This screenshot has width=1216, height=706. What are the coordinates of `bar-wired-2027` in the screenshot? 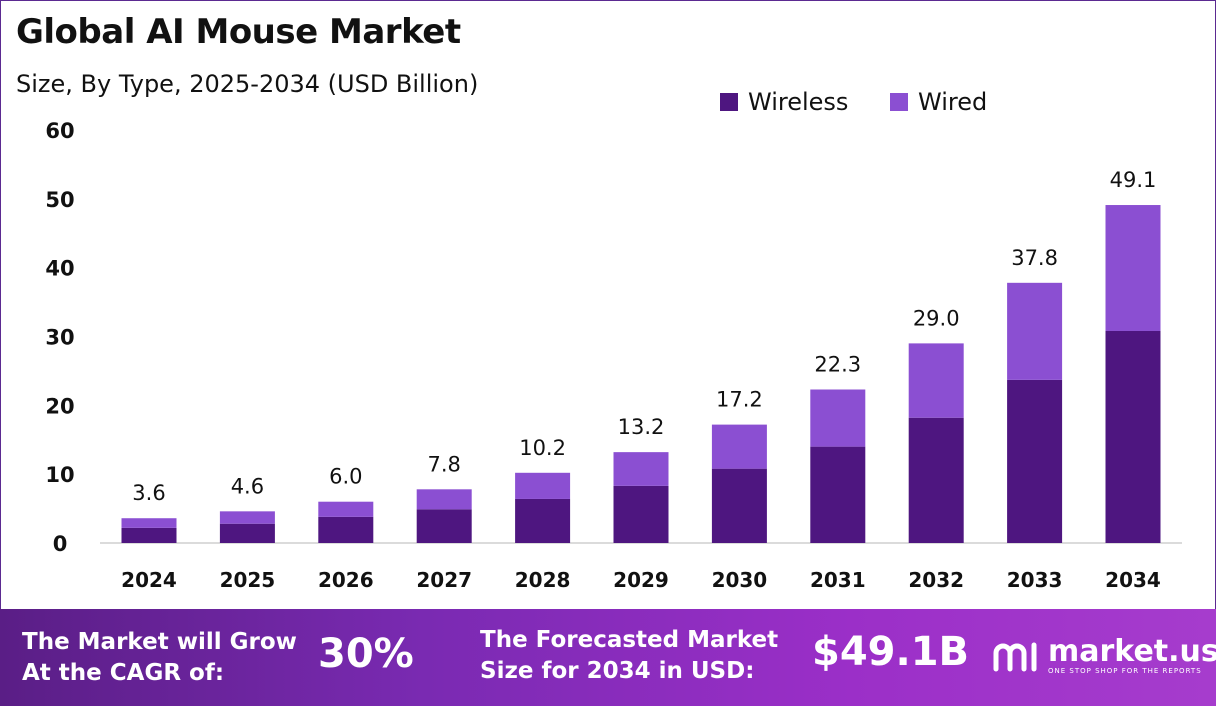 It's located at (444, 499).